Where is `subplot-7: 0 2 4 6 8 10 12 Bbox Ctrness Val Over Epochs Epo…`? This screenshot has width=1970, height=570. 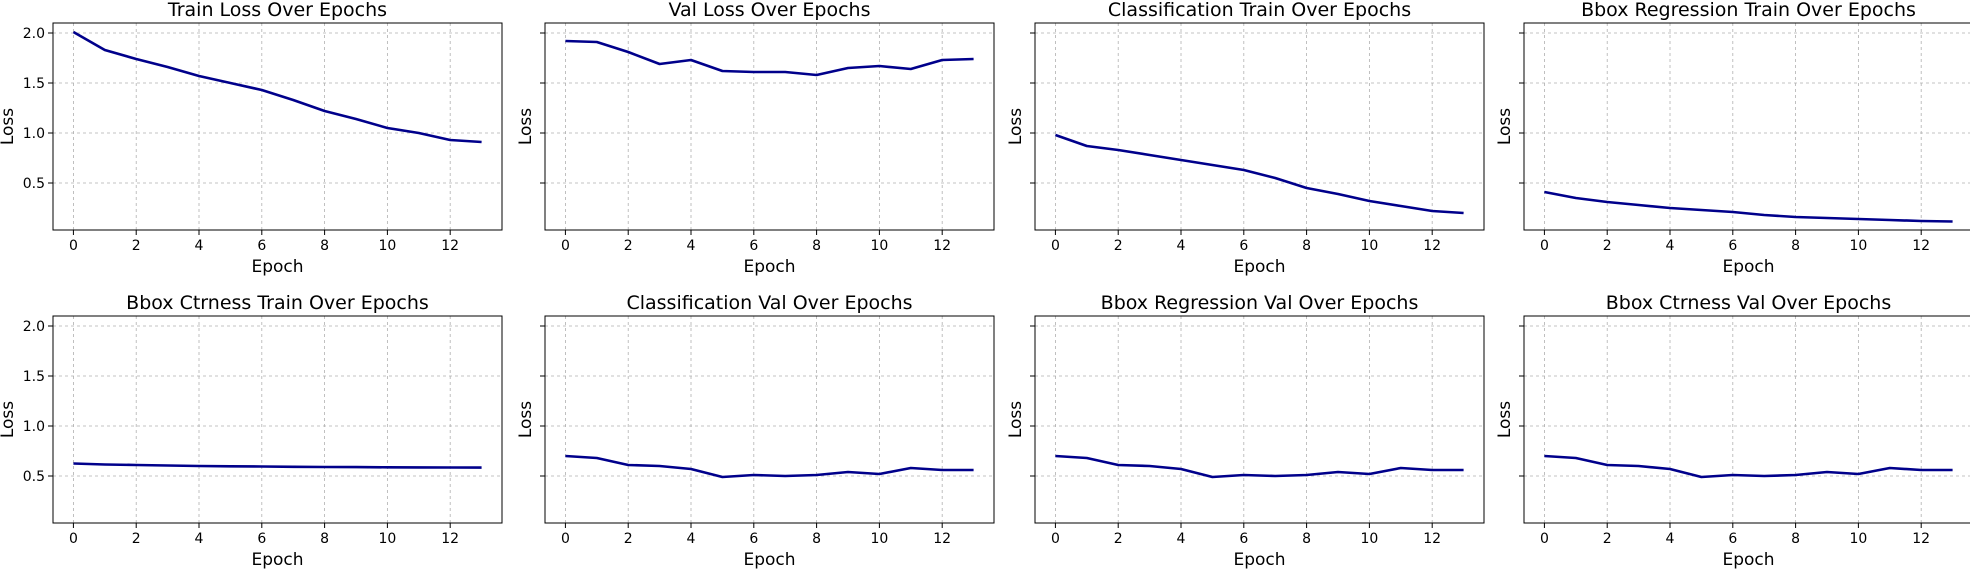
subplot-7: 0 2 4 6 8 10 12 Bbox Ctrness Val Over Epochs Epo… is located at coordinates (1732, 431).